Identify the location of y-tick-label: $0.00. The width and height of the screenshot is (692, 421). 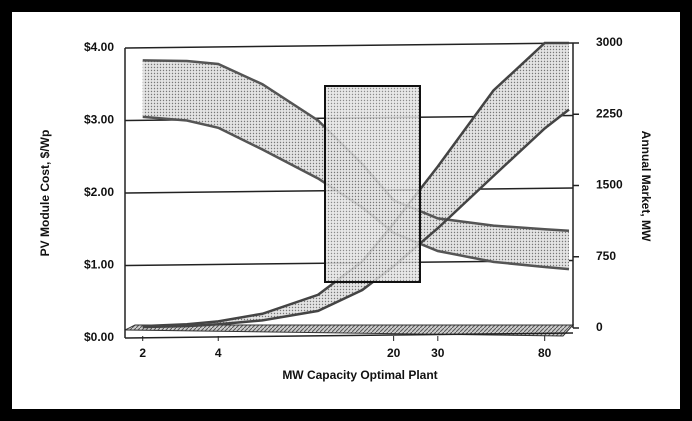
(99, 337).